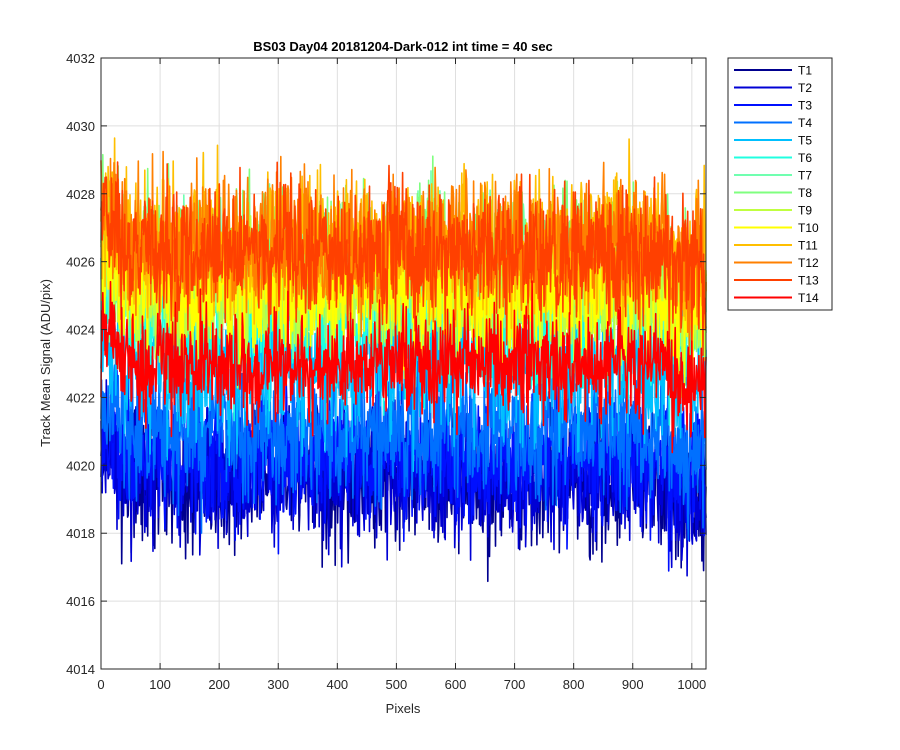 This screenshot has height=750, width=900. I want to click on y-tick-label: 4018, so click(80, 533).